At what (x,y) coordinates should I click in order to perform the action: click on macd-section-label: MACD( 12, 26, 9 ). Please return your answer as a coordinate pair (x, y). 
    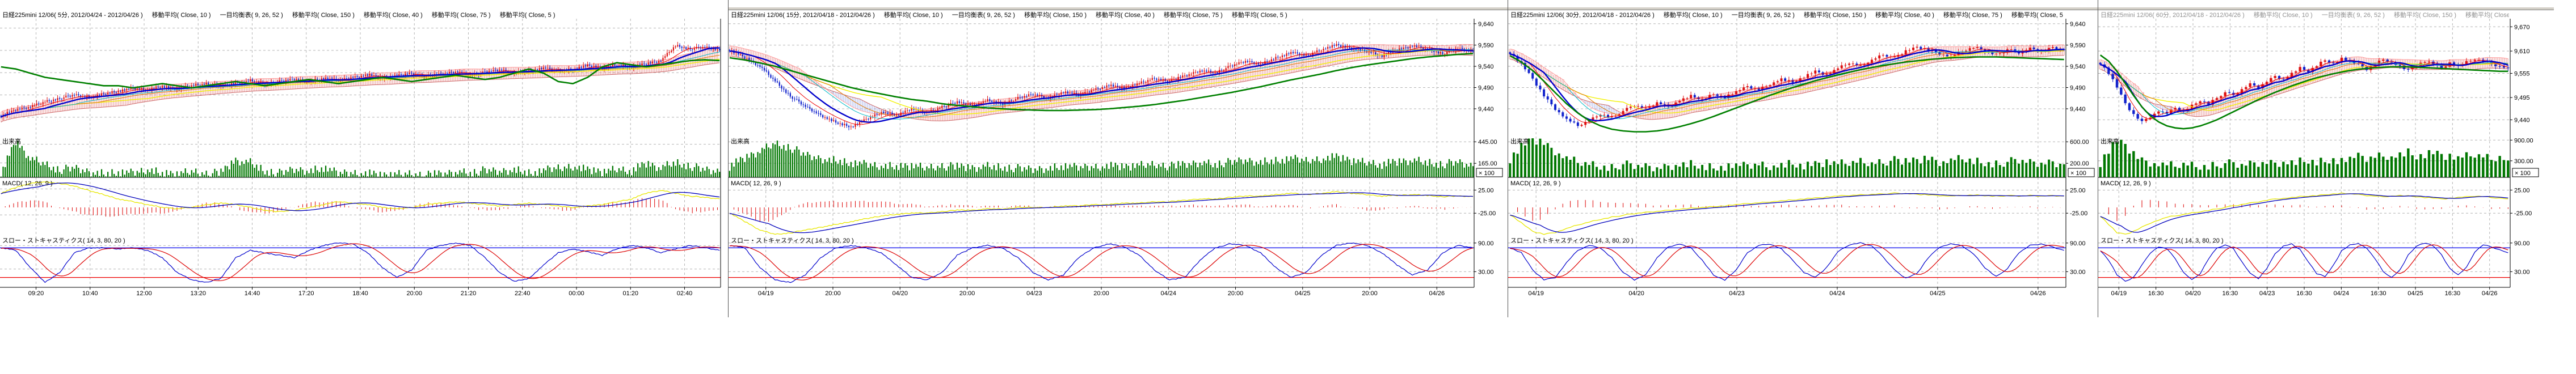
    Looking at the image, I should click on (2126, 183).